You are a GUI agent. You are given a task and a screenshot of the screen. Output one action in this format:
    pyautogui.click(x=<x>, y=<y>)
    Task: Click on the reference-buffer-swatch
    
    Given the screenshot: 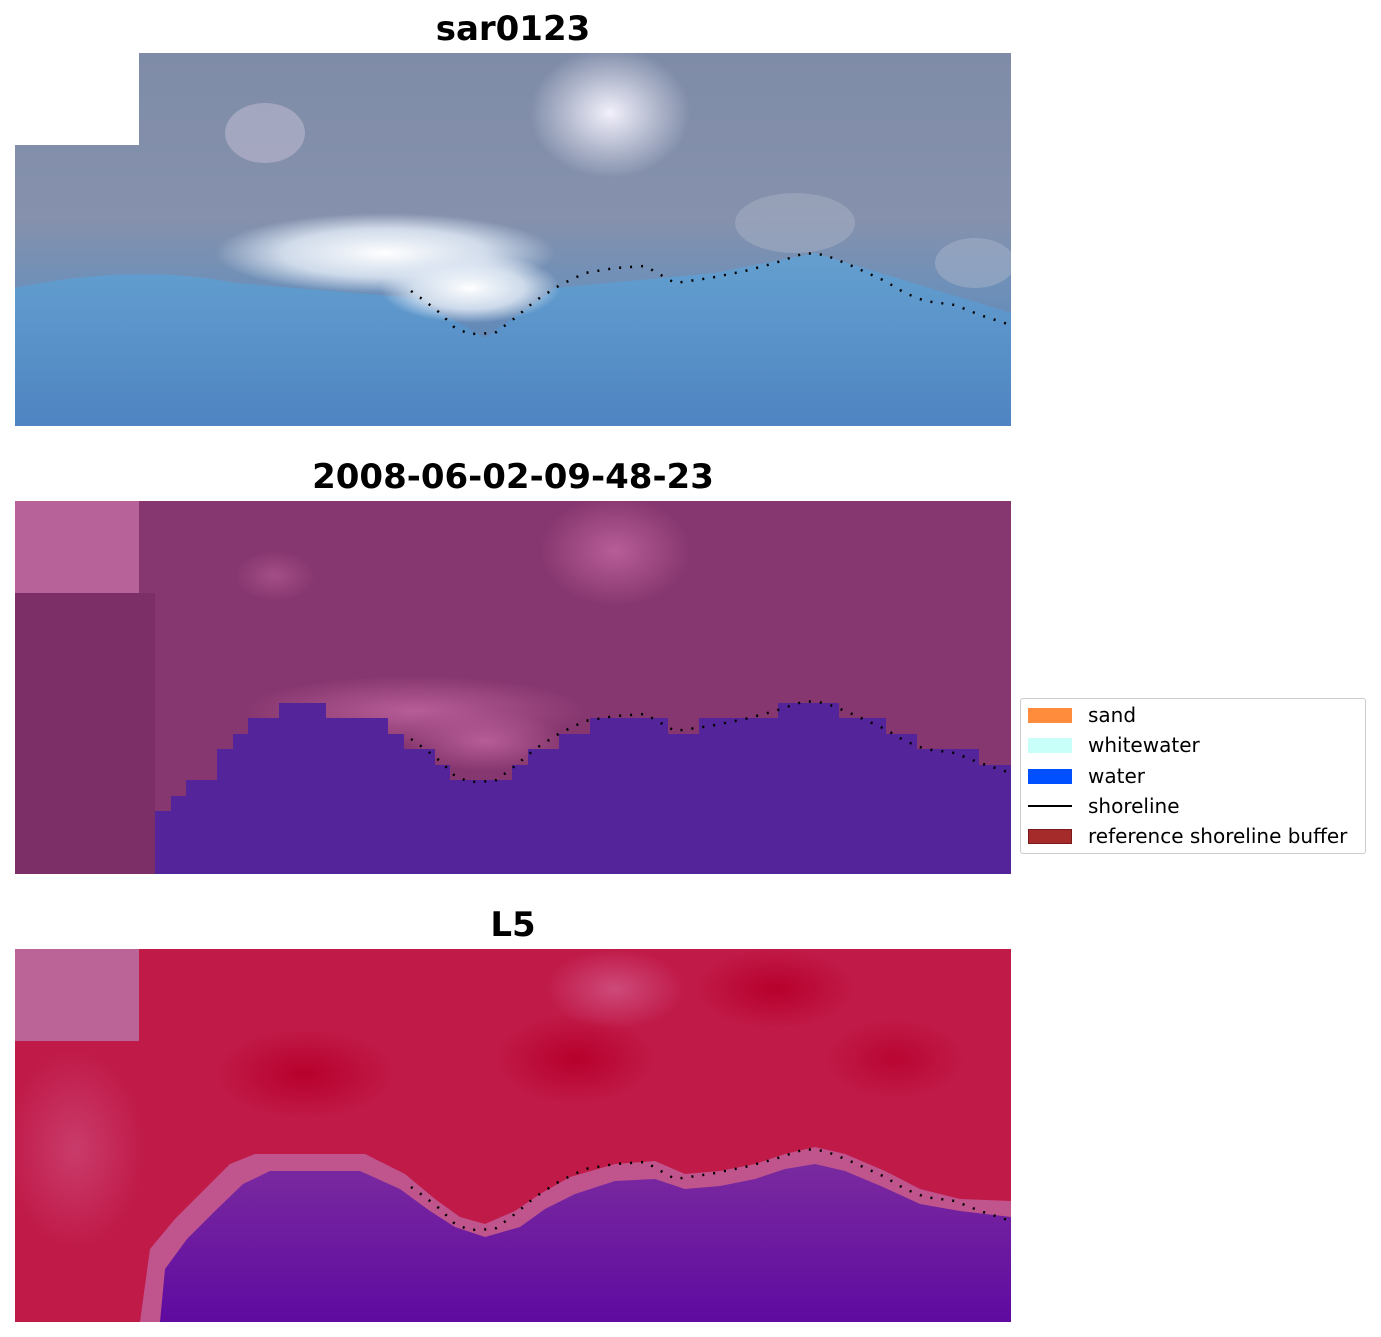 What is the action you would take?
    pyautogui.click(x=1050, y=836)
    